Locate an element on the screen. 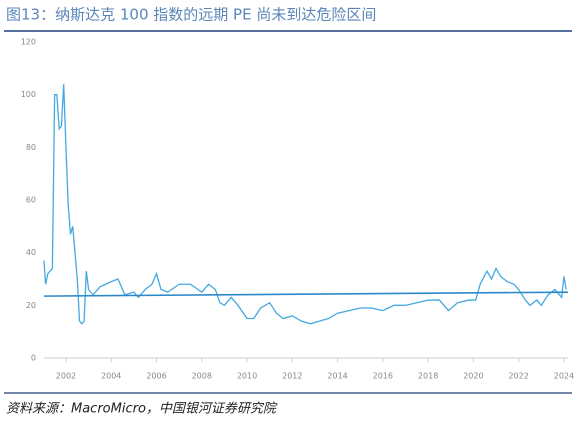 This screenshot has width=576, height=422. x-tick-label: 2006 is located at coordinates (156, 376).